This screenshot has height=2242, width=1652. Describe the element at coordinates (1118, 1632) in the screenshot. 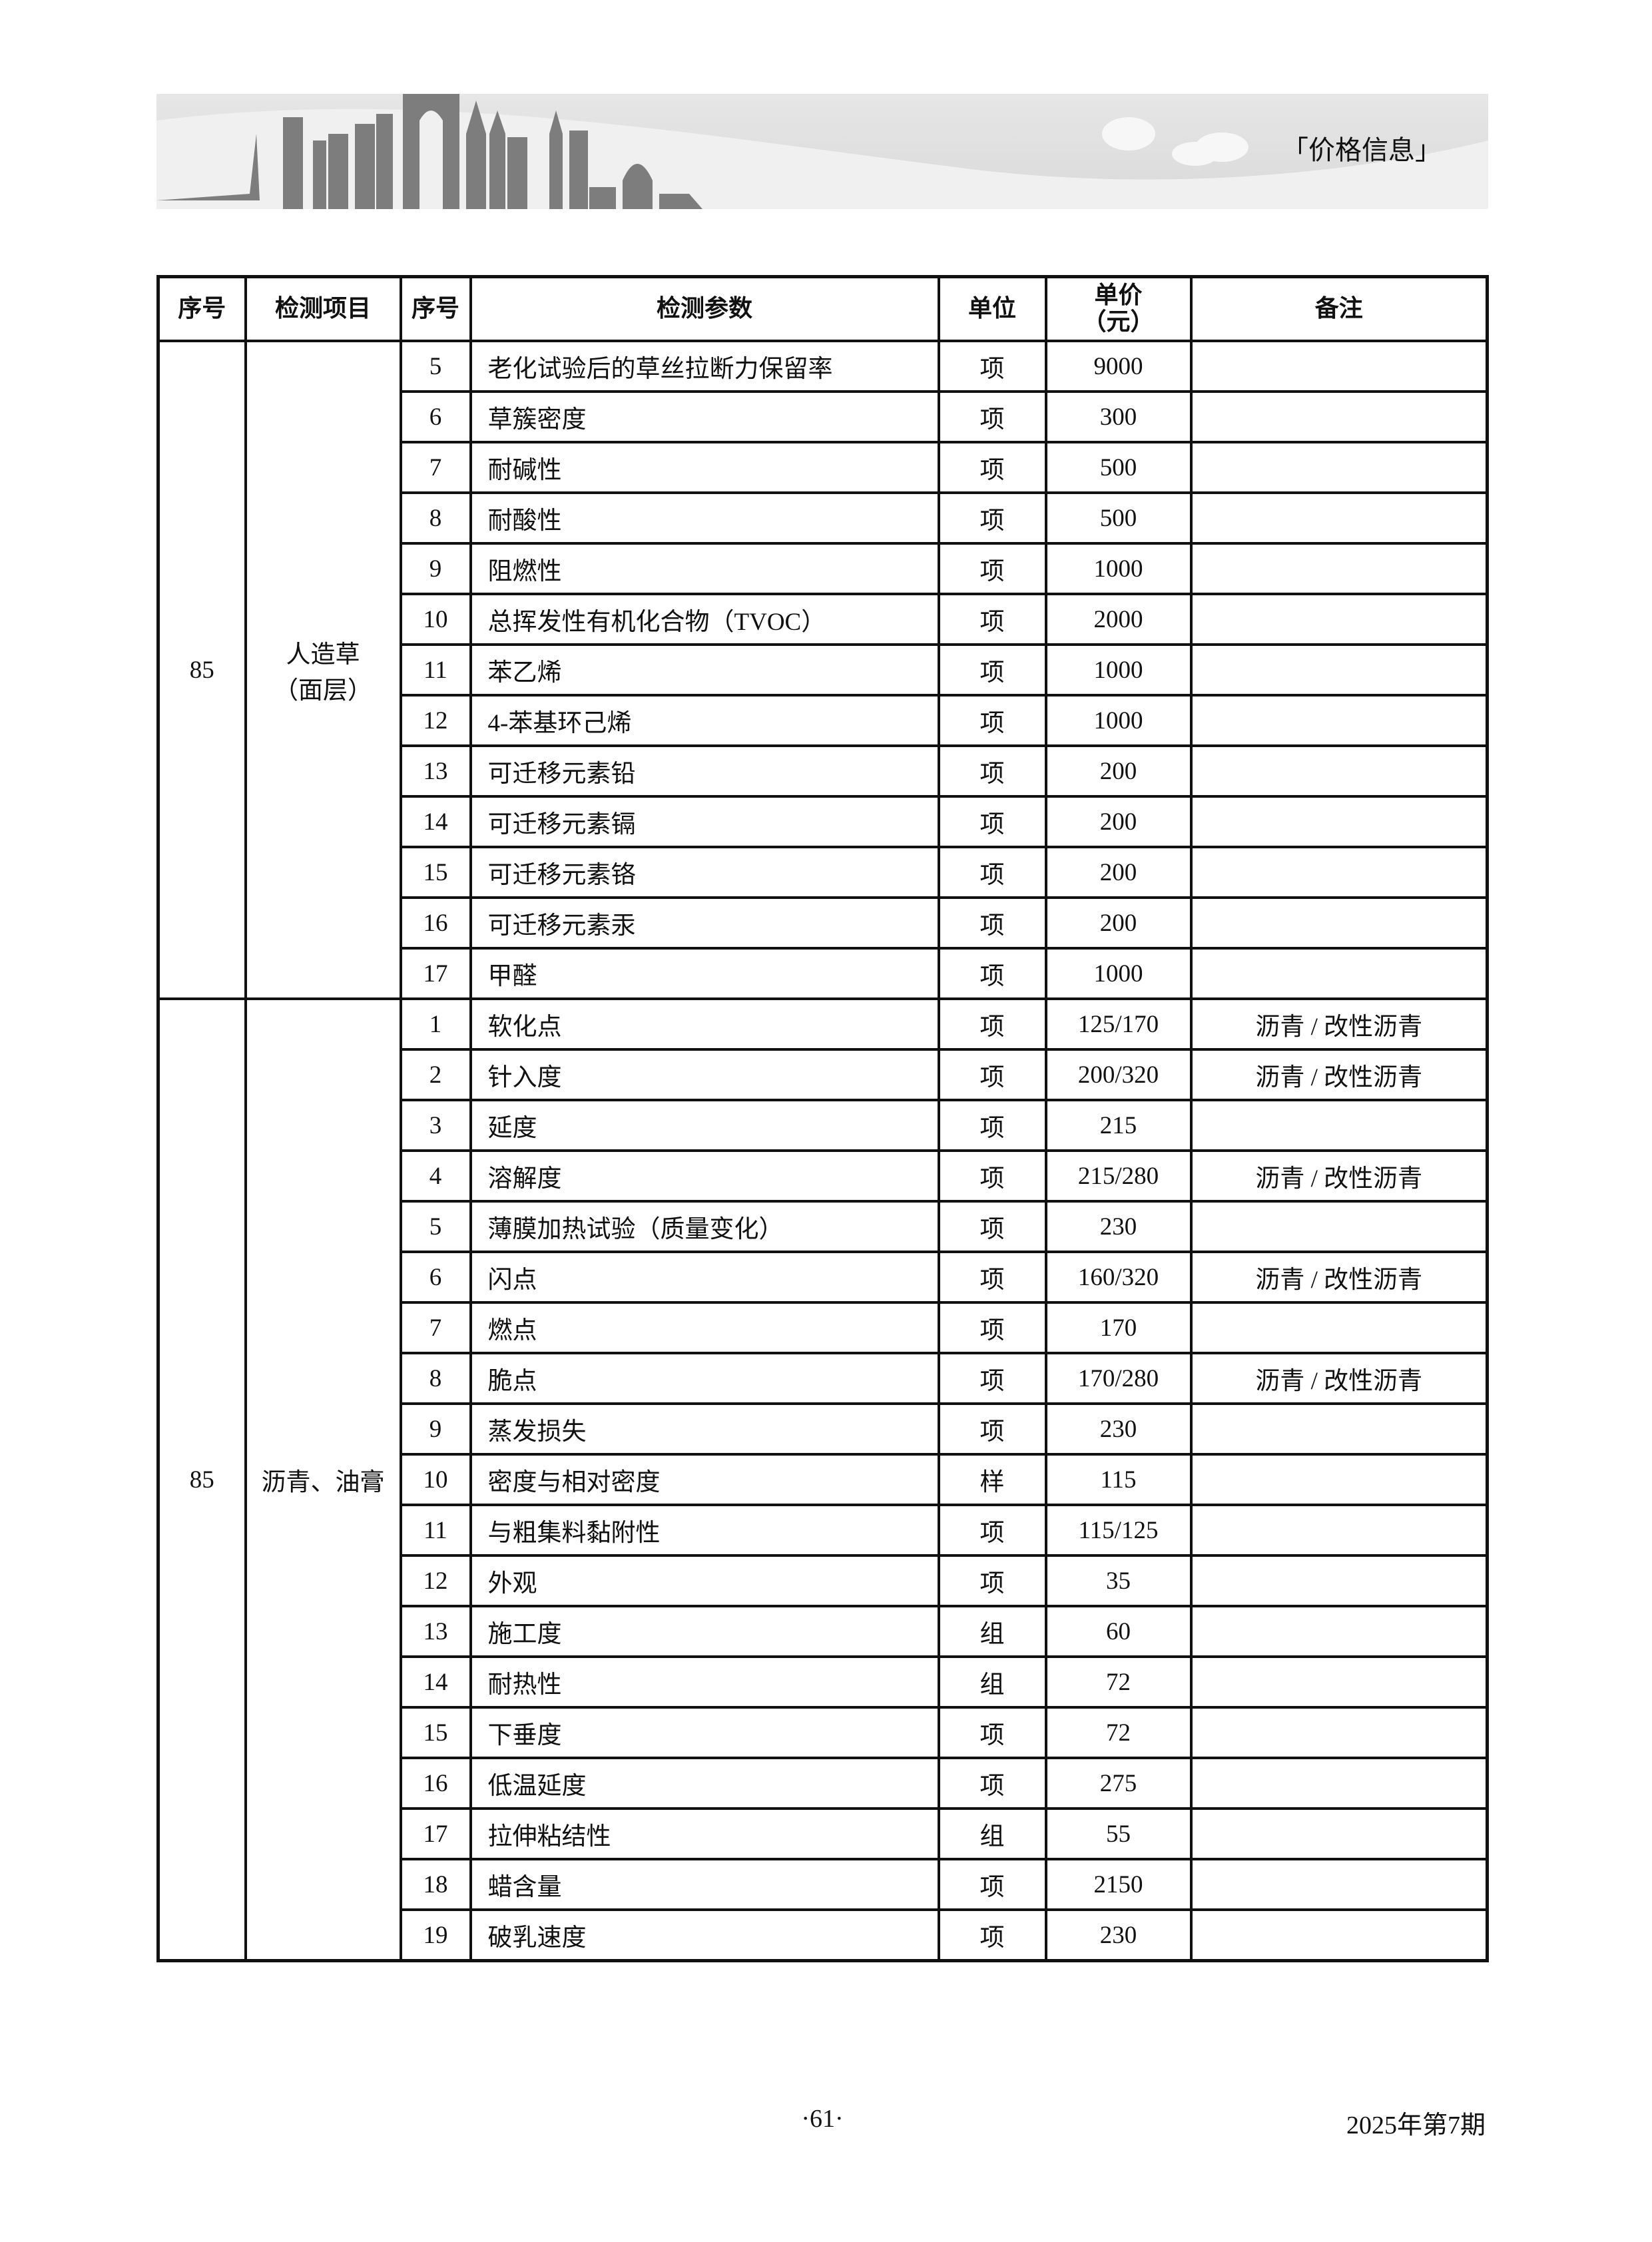

I see `price-cell: 60` at that location.